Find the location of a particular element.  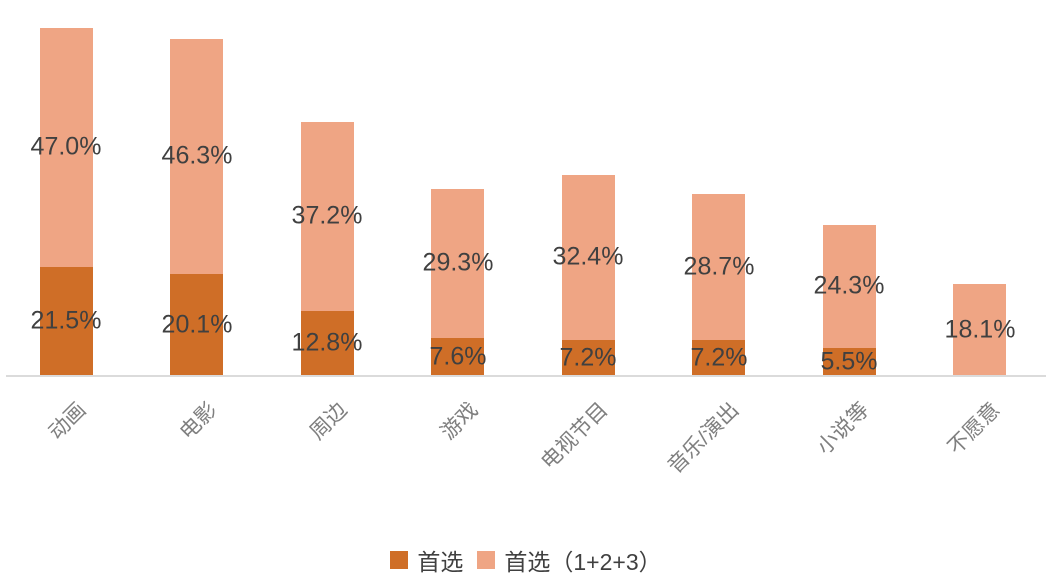

legend-item-primary: 首选 is located at coordinates (426, 558).